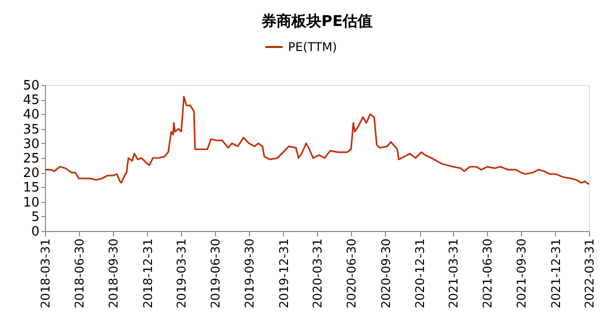  I want to click on y-tick-label: 5, so click(35, 217).